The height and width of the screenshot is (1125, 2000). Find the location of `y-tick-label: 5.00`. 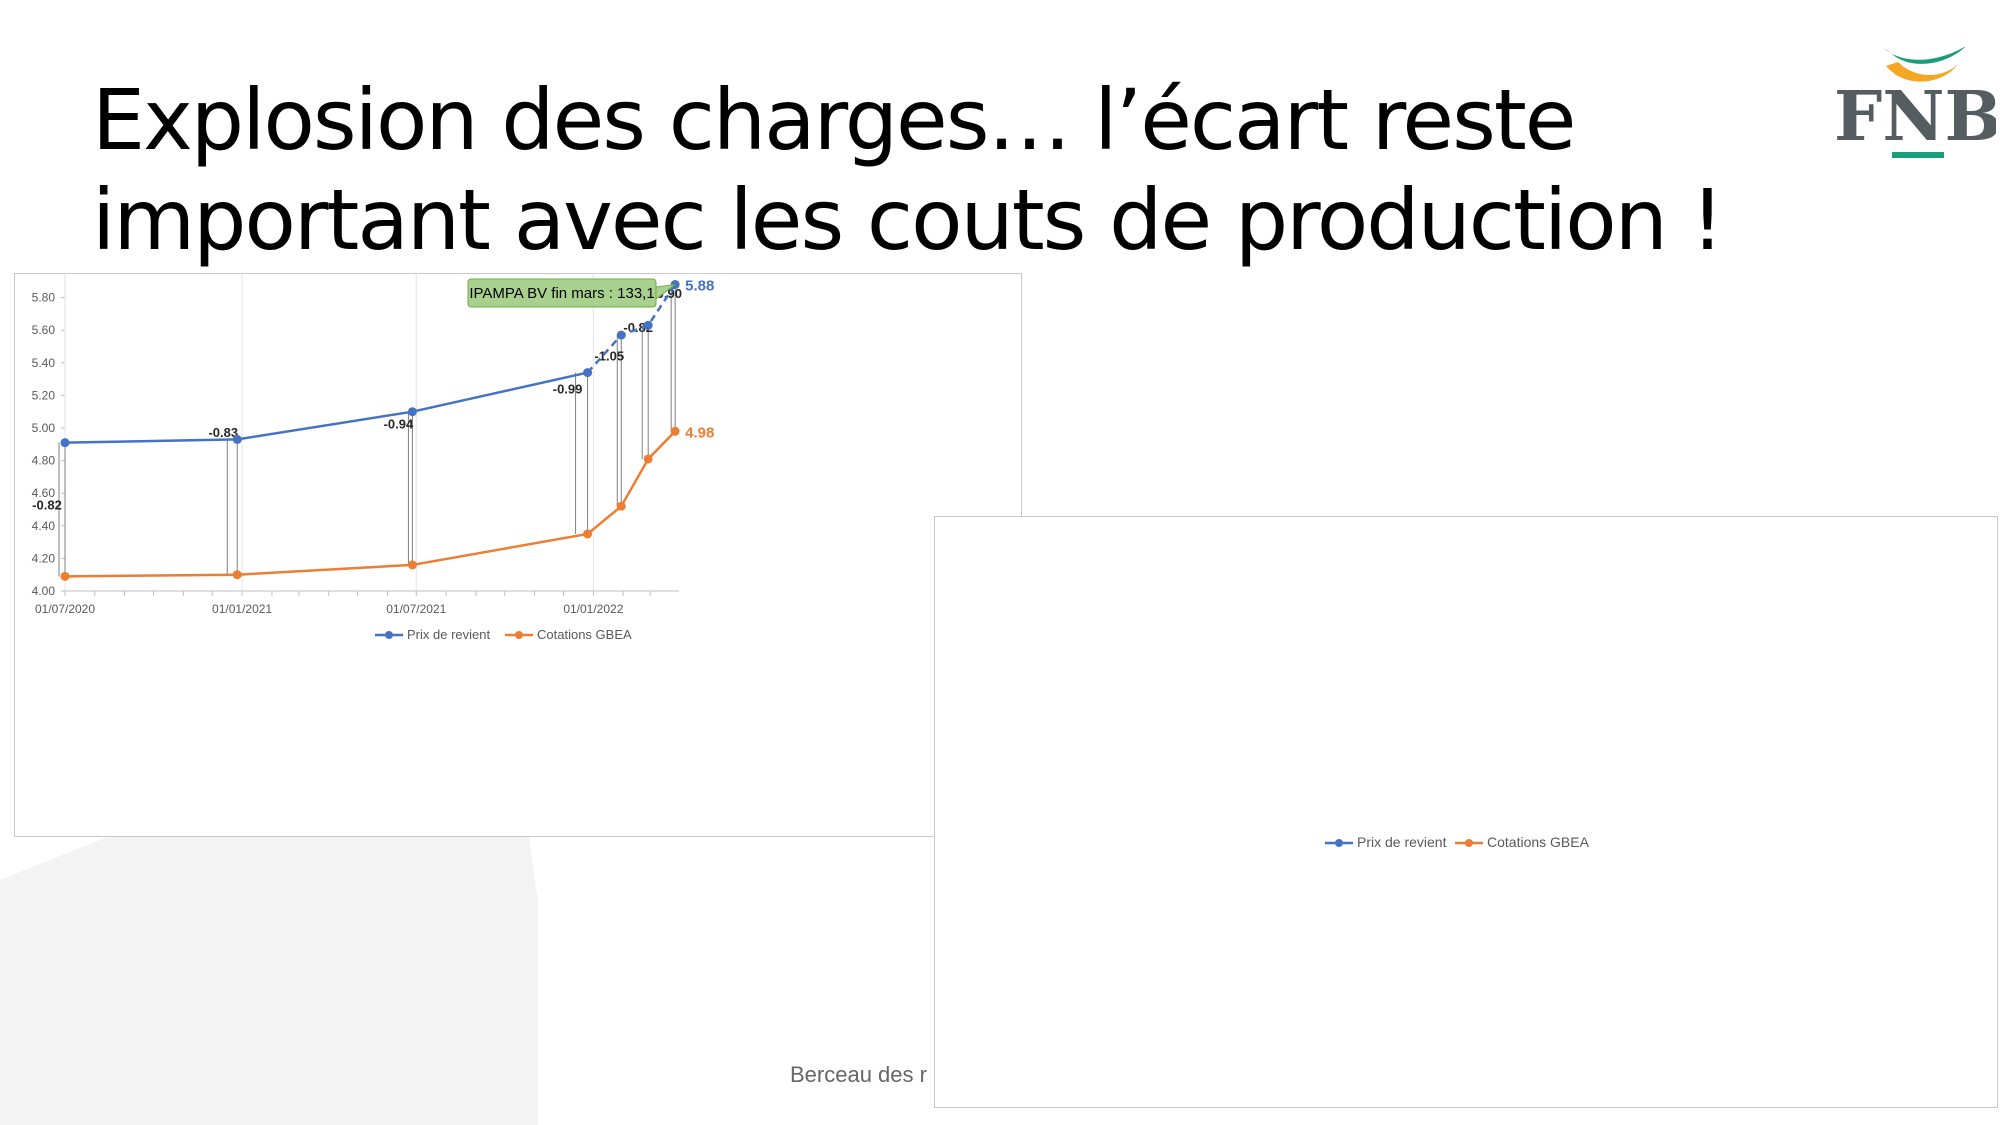

y-tick-label: 5.00 is located at coordinates (44, 428).